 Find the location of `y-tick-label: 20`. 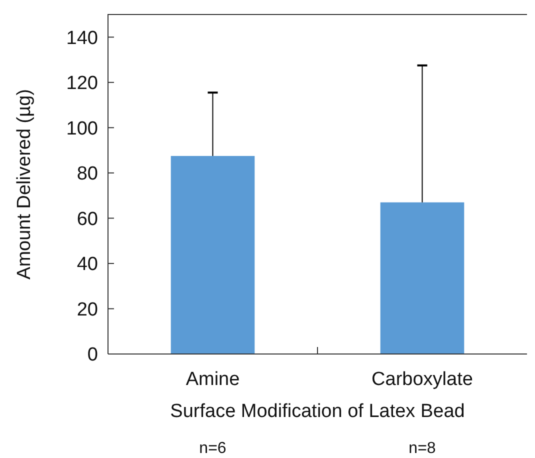

y-tick-label: 20 is located at coordinates (87, 309).